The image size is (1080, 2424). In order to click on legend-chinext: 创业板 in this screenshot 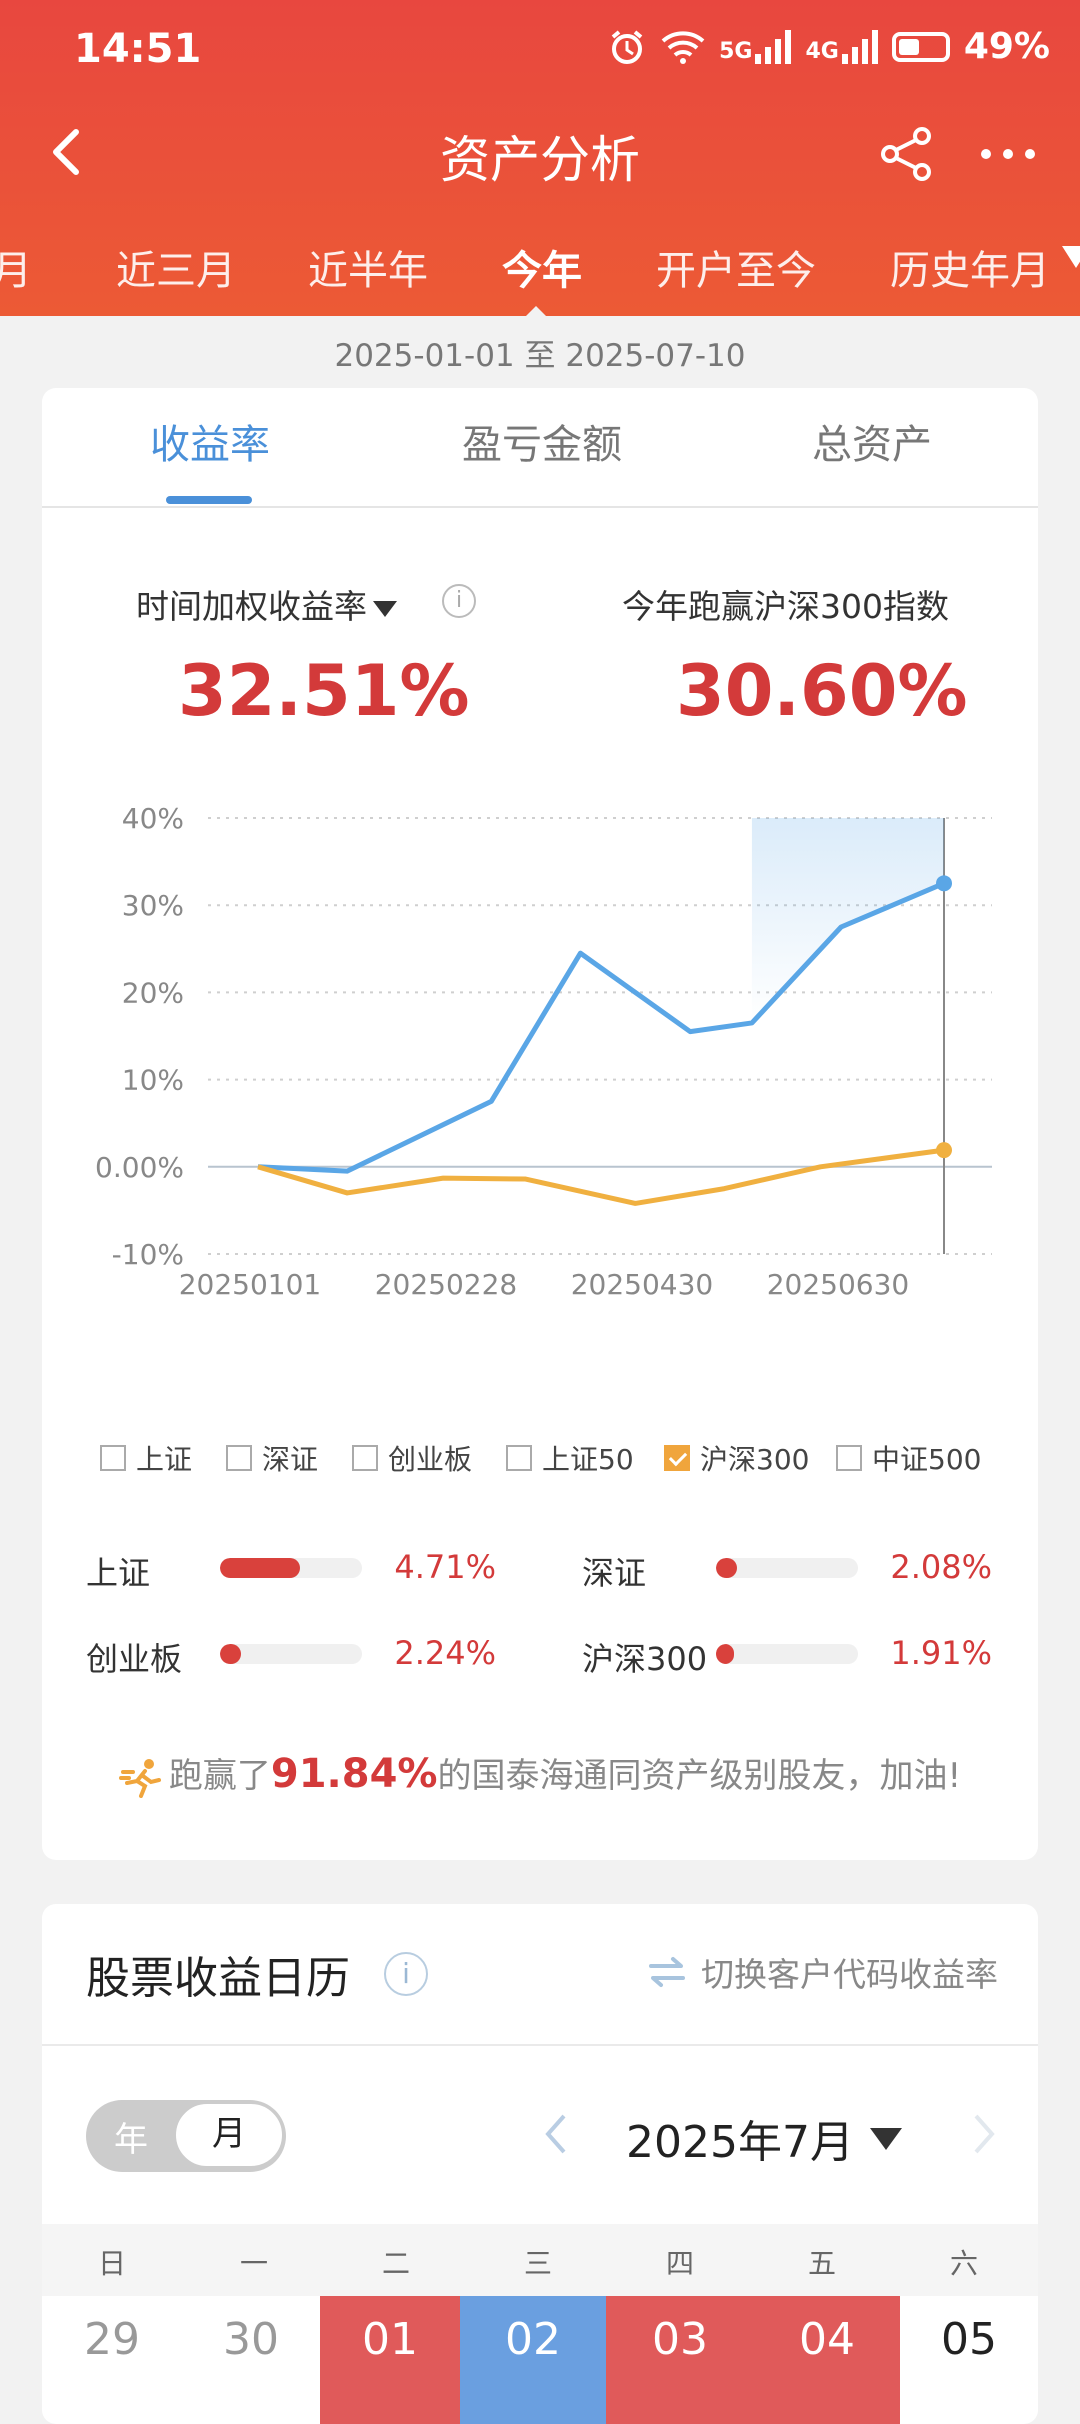, I will do `click(412, 1458)`.